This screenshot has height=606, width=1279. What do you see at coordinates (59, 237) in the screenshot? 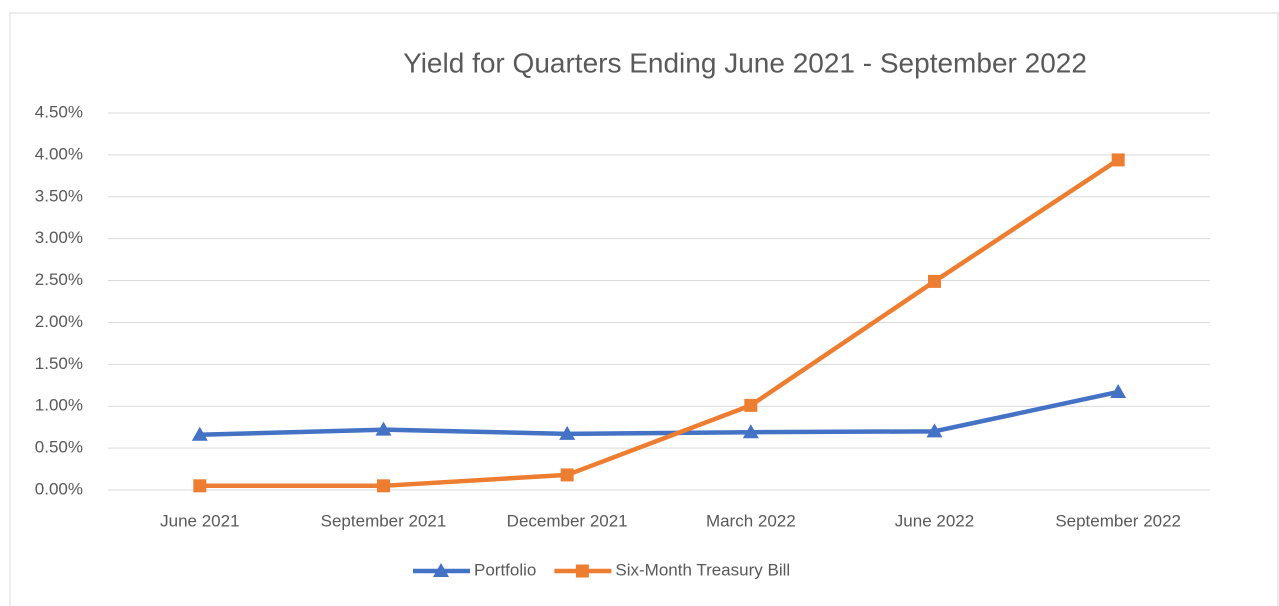
I see `y-tick-label: 3.00%` at bounding box center [59, 237].